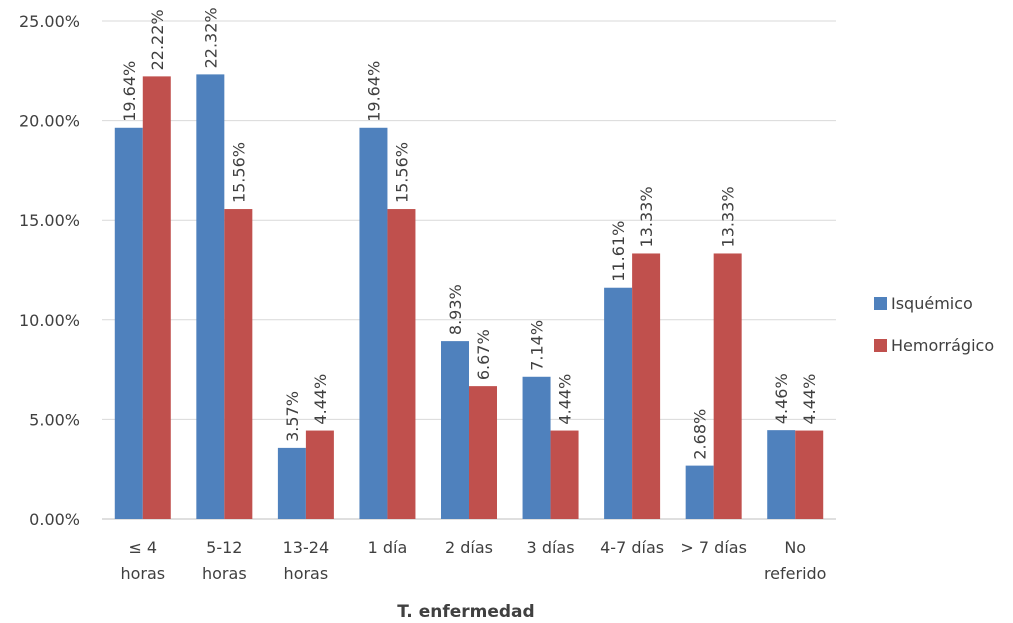 The width and height of the screenshot is (1013, 623). I want to click on legend: Isquémico Hemorrágico, so click(934, 334).